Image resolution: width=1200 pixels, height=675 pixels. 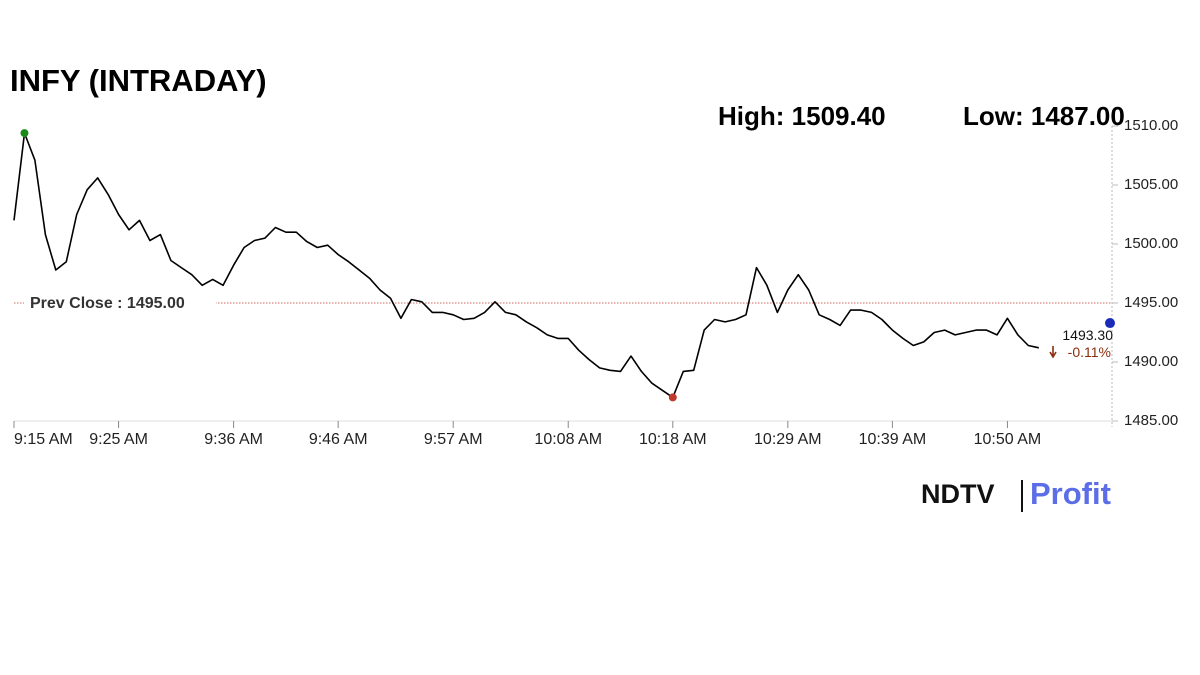 I want to click on prev-close-label: Prev Close : 1495.00, so click(x=107, y=303).